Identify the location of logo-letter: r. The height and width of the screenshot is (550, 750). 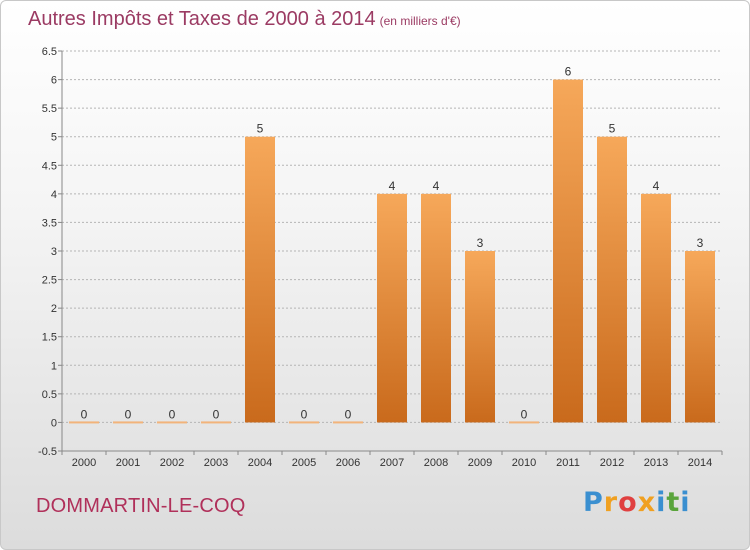
(611, 502).